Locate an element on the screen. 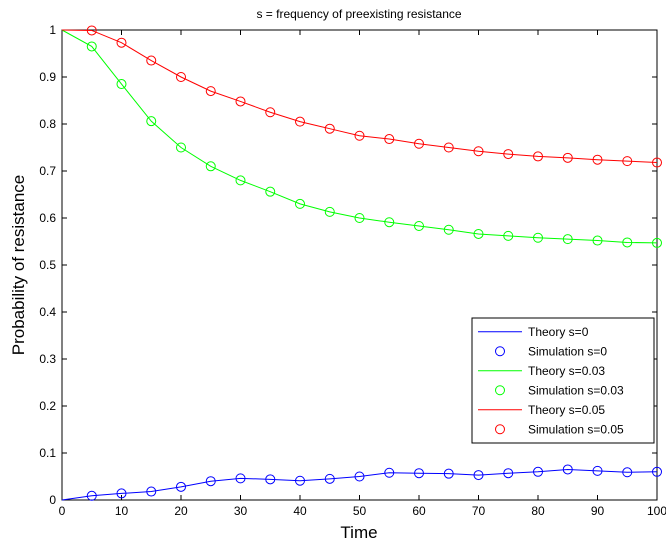  y-tick-label: 0.9 is located at coordinates (47, 77).